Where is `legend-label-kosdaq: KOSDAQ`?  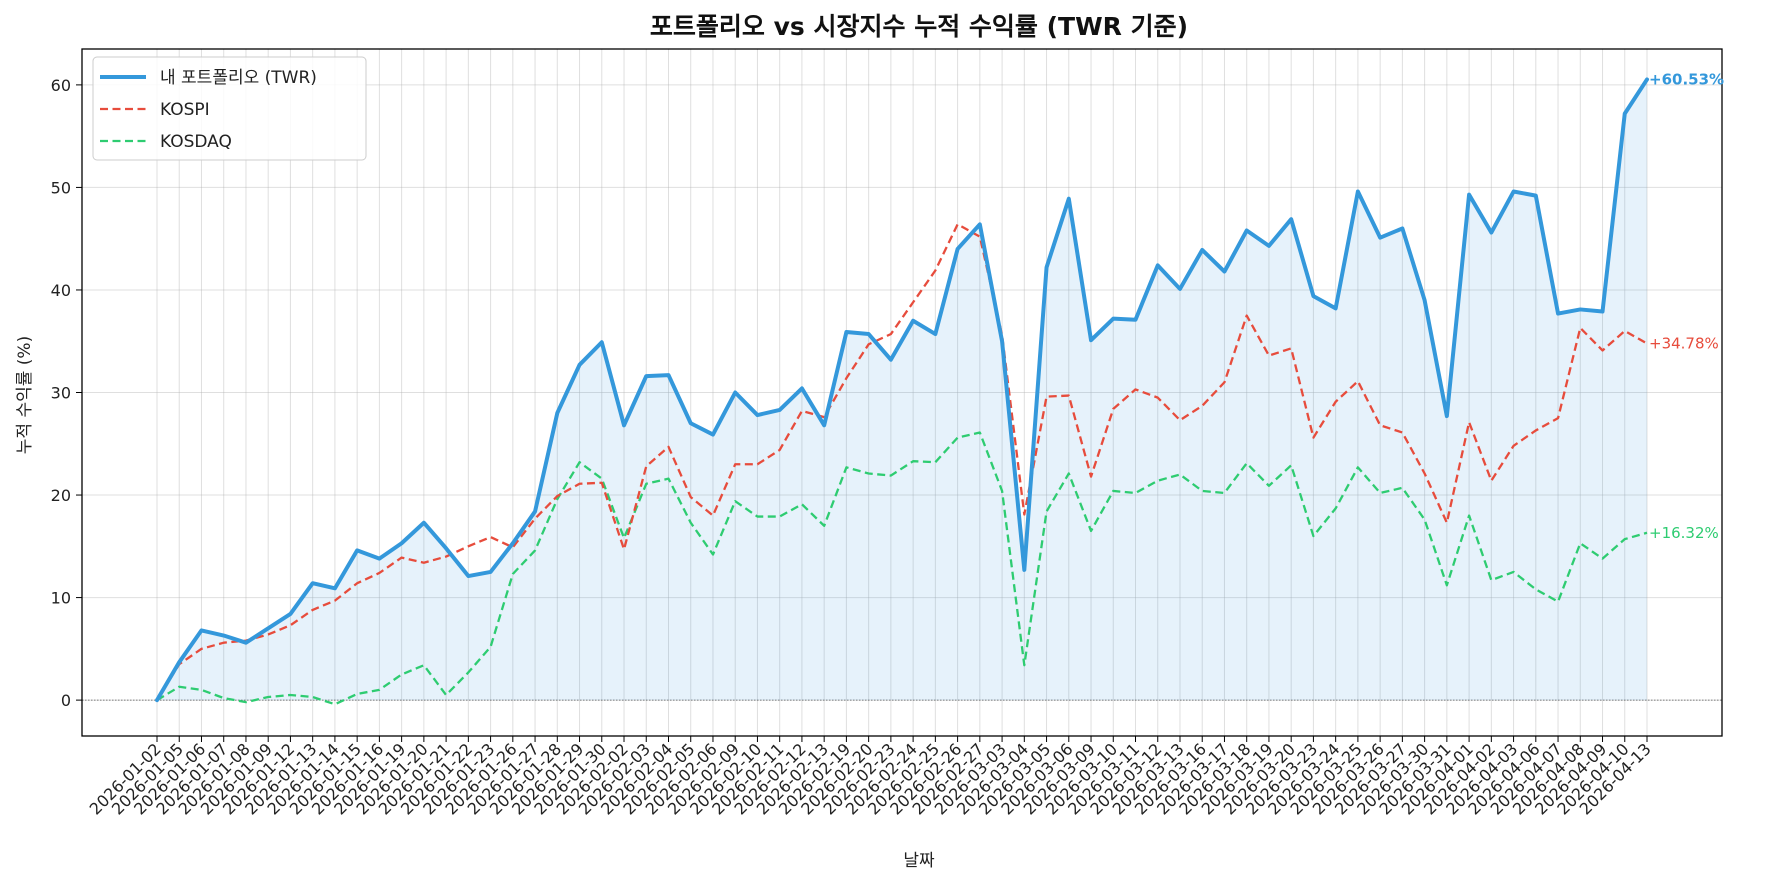
legend-label-kosdaq: KOSDAQ is located at coordinates (196, 142).